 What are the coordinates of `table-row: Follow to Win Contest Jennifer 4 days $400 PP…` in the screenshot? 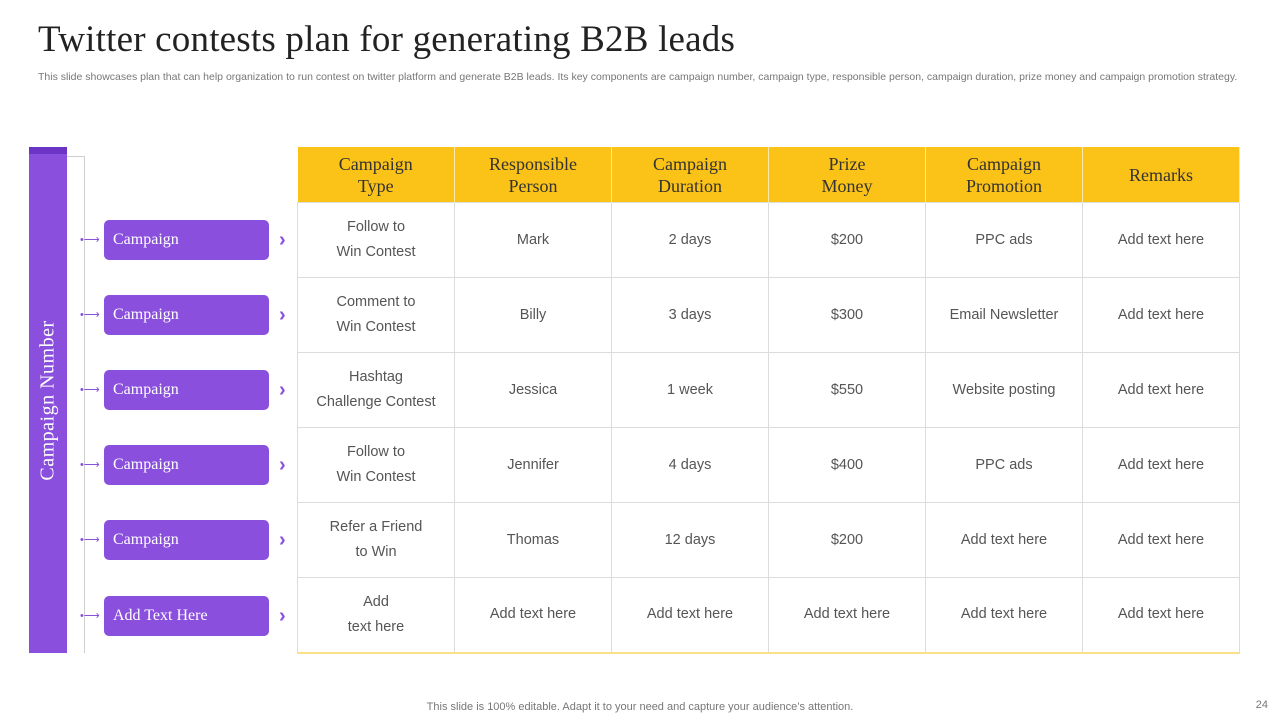 It's located at (768, 465).